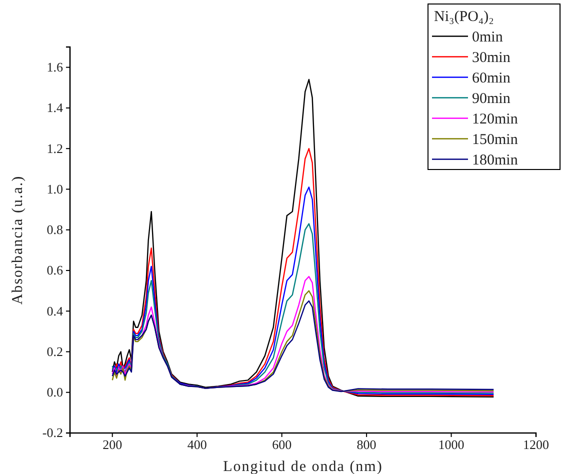  What do you see at coordinates (495, 140) in the screenshot?
I see `legend-label: 150min` at bounding box center [495, 140].